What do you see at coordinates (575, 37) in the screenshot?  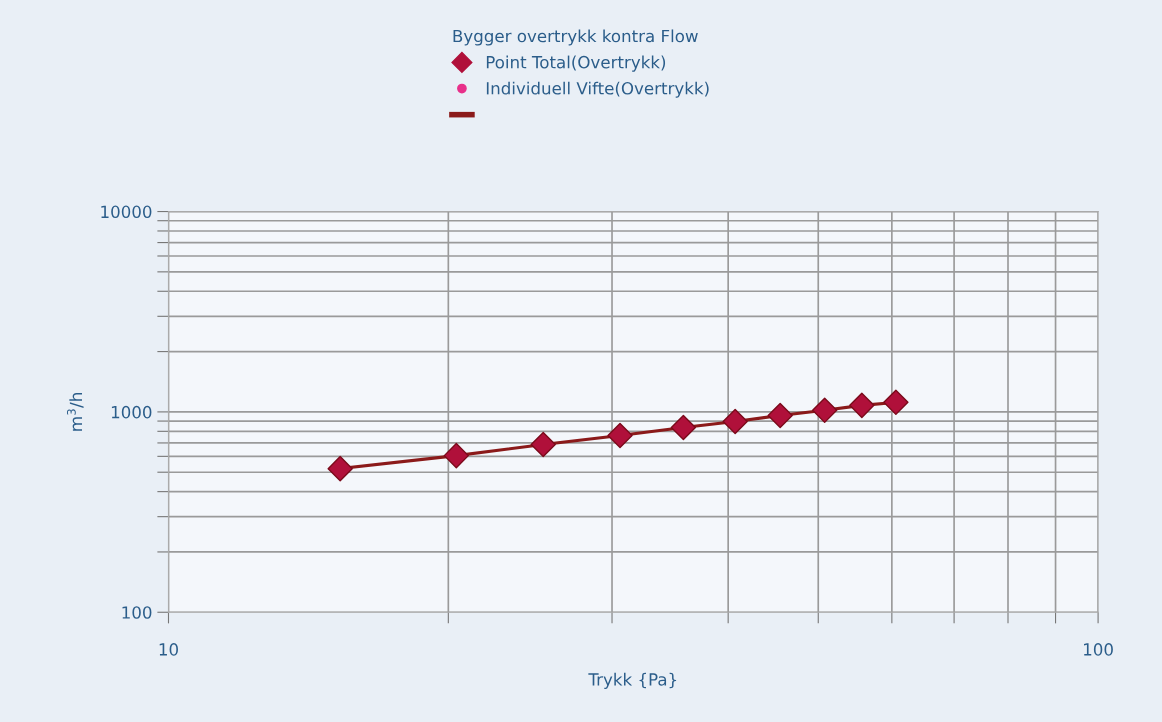 I see `legend-title: Bygger overtrykk kontra Flow` at bounding box center [575, 37].